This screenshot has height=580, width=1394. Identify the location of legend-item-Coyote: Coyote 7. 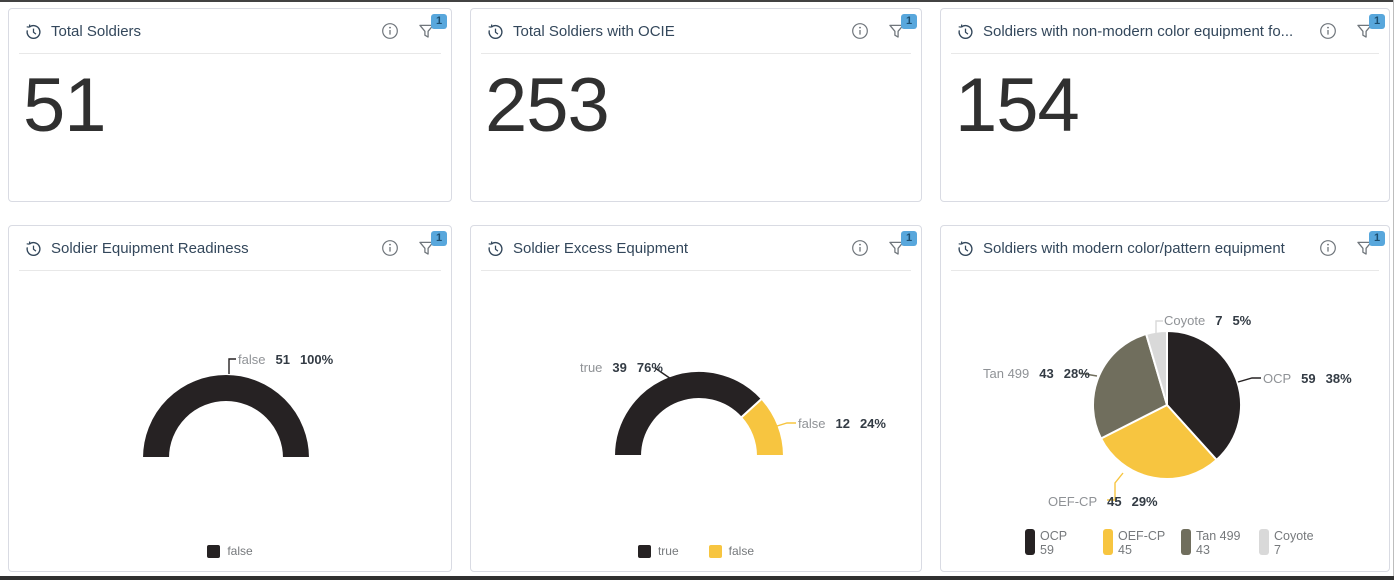
(1298, 543).